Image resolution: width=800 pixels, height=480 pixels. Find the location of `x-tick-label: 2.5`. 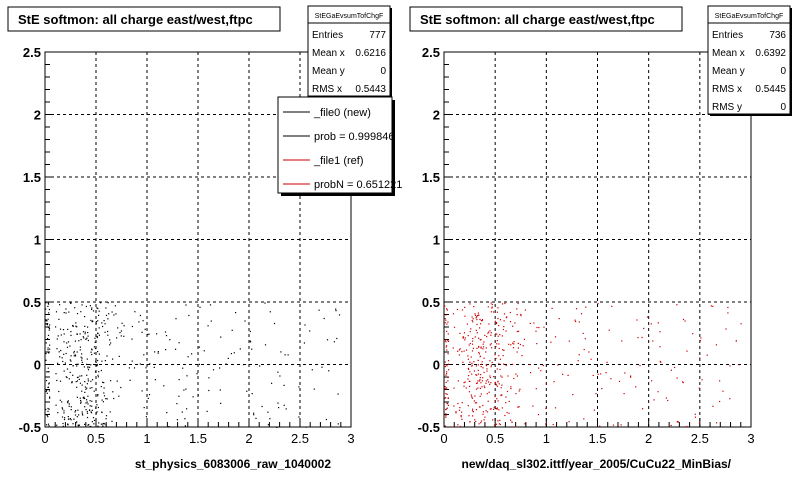

x-tick-label: 2.5 is located at coordinates (700, 438).